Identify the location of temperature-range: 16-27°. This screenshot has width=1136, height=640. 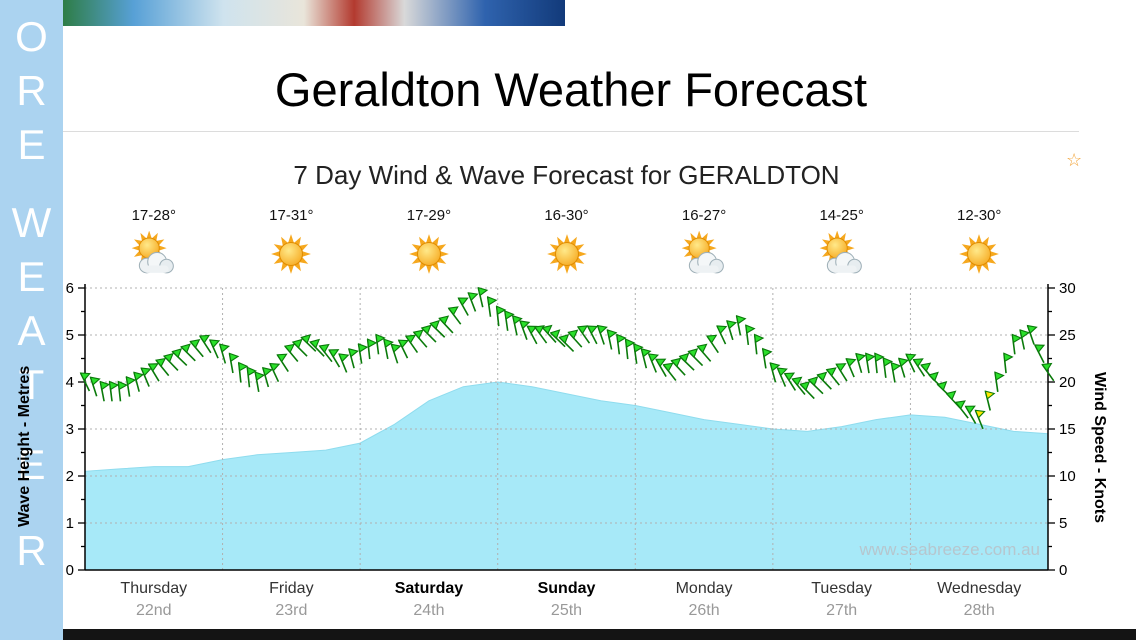
(704, 215).